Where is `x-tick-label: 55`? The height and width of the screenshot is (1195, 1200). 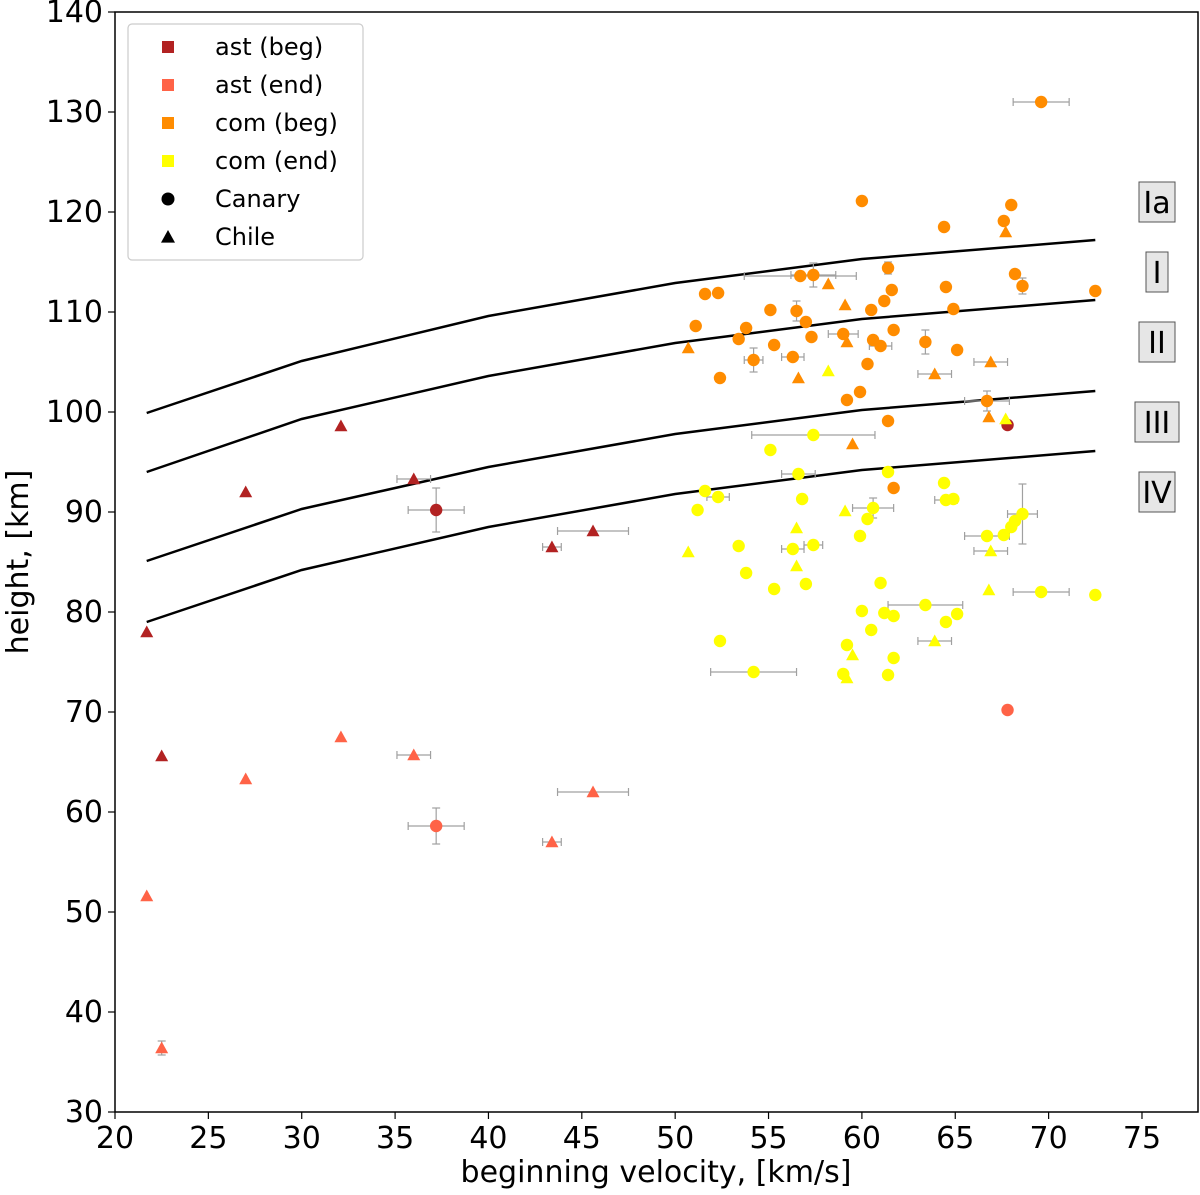
x-tick-label: 55 is located at coordinates (768, 1138).